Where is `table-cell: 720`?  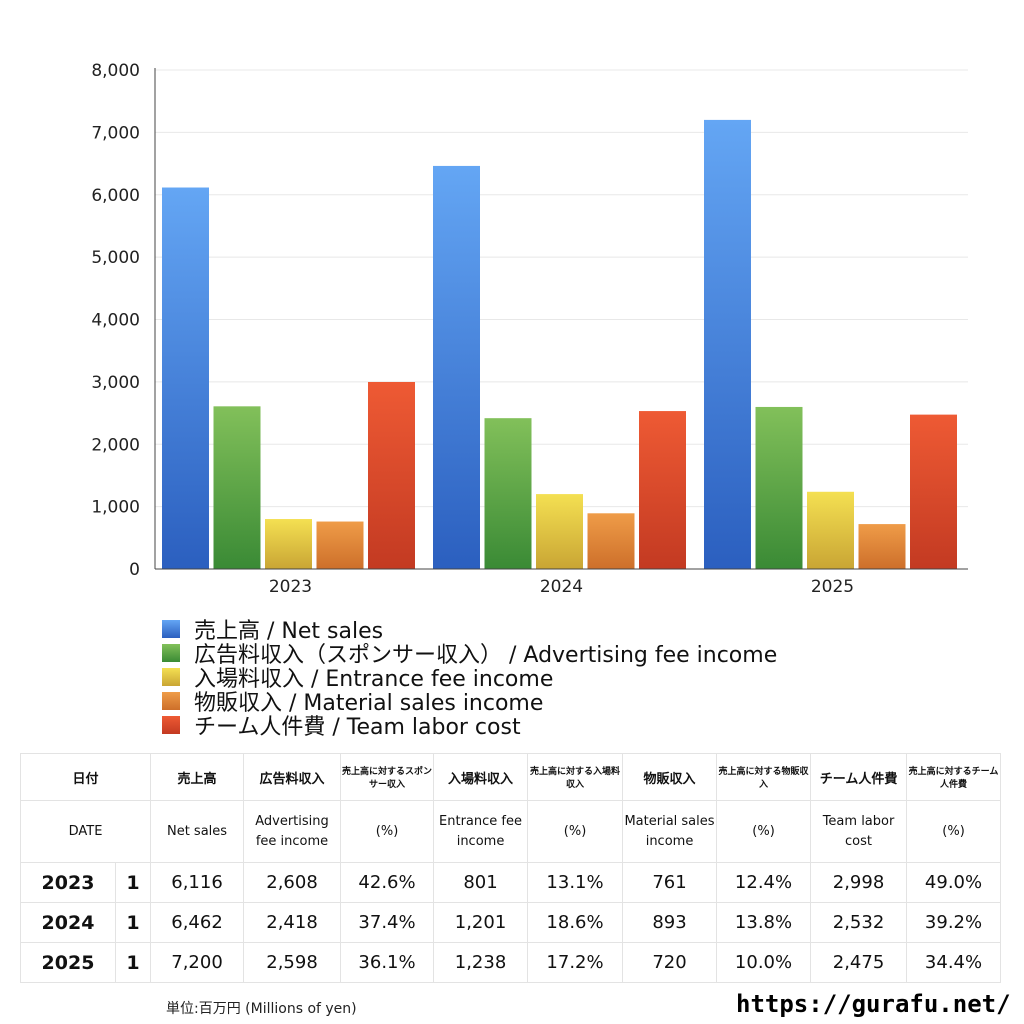 table-cell: 720 is located at coordinates (670, 962).